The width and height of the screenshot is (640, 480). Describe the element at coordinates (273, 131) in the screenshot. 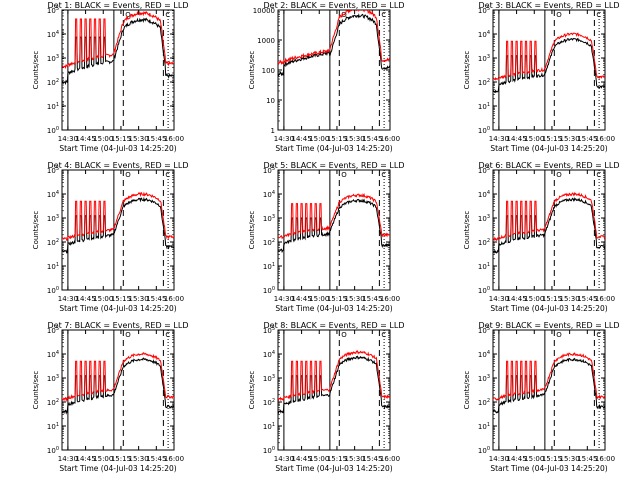

I see `y-tick-label: 1` at that location.